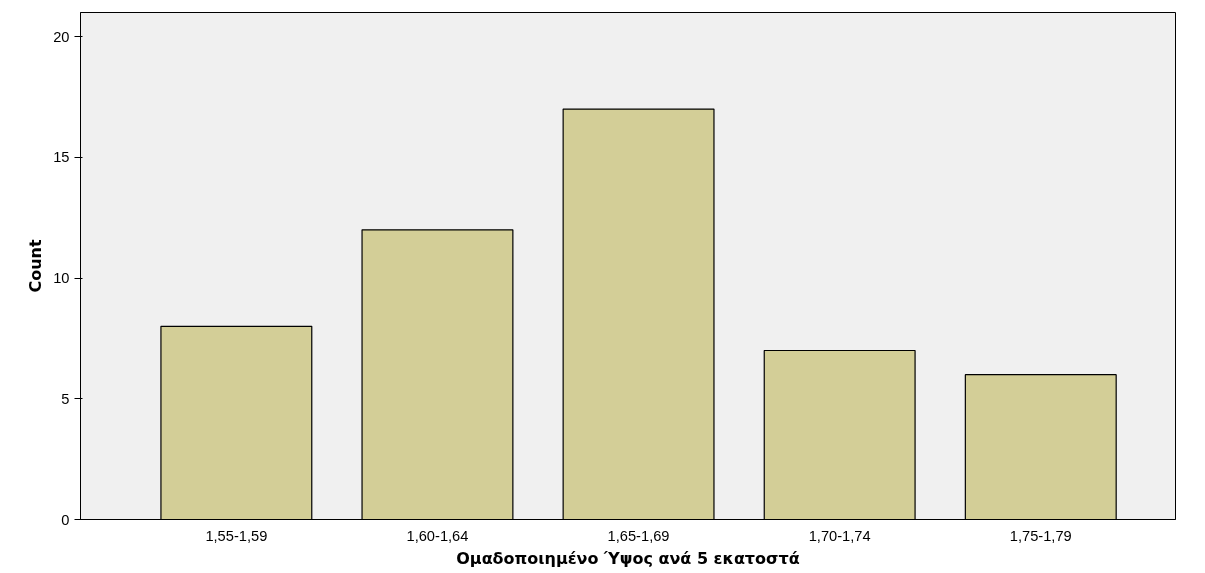  I want to click on x-tick-label: 1,65-1,69, so click(638, 535).